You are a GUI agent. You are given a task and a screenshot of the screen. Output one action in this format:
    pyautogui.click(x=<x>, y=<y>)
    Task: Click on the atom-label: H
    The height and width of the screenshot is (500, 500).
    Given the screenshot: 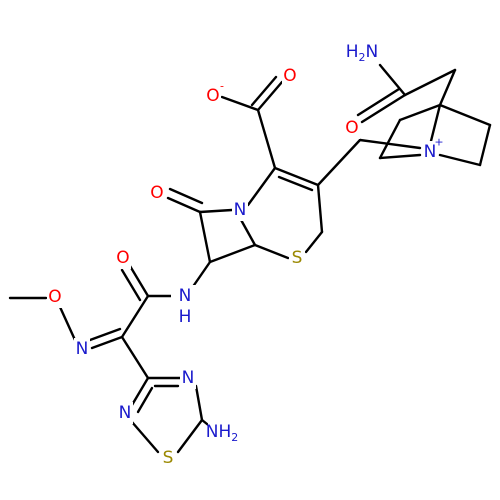 What is the action you would take?
    pyautogui.click(x=185, y=317)
    